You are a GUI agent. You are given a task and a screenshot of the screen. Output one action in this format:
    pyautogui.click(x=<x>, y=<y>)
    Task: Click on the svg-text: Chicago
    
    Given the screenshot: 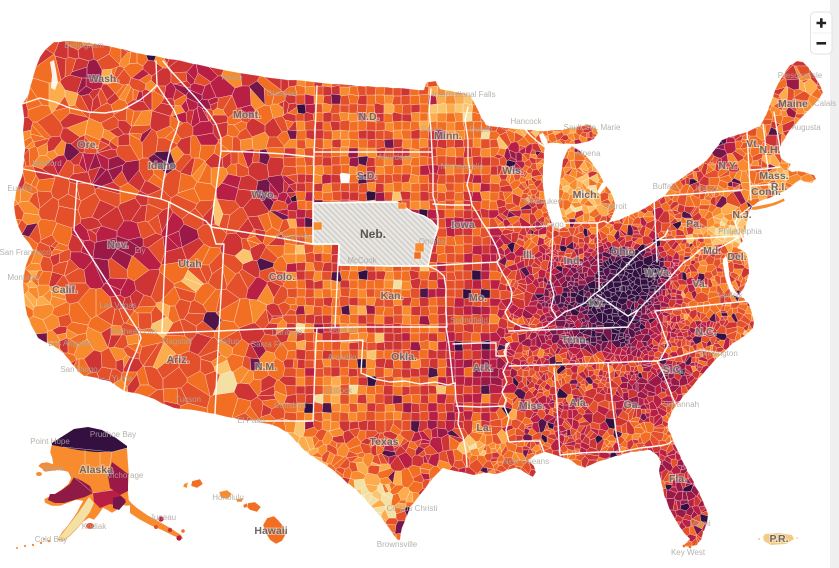 What is the action you would take?
    pyautogui.click(x=549, y=224)
    